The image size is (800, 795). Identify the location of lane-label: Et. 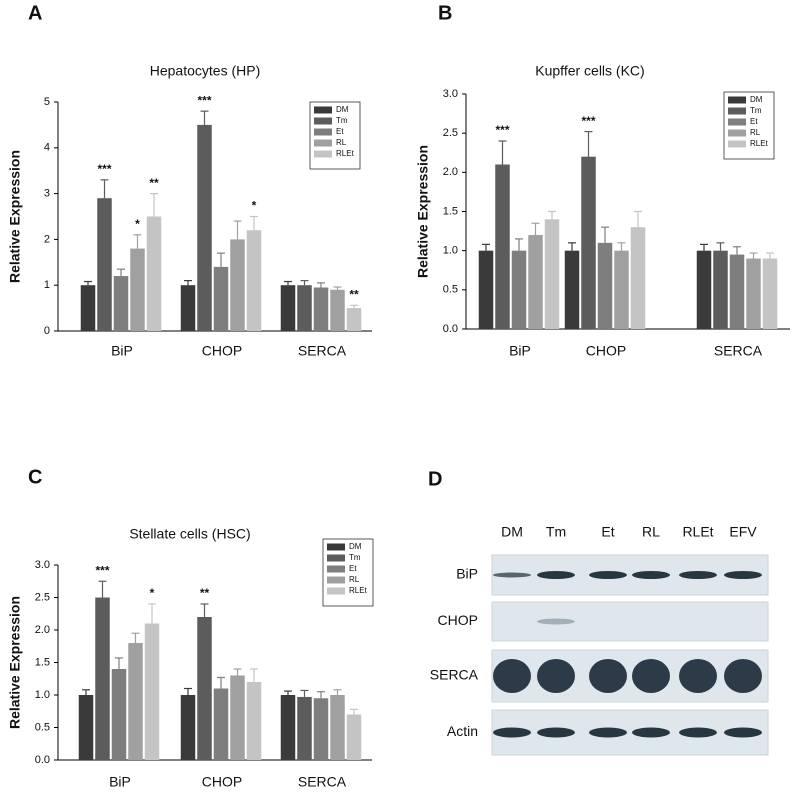
(607, 532).